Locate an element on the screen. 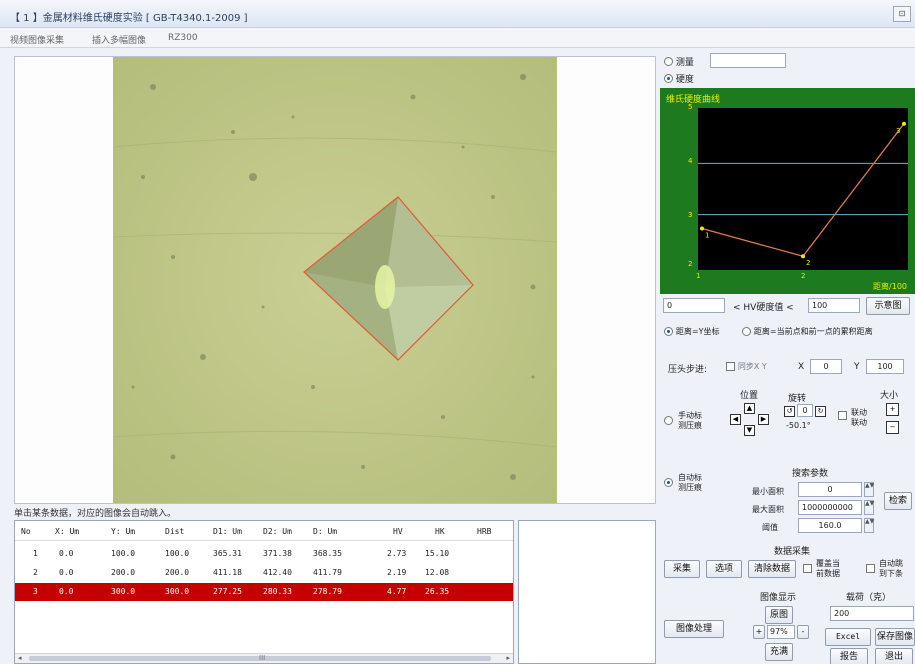  y-tick-label: 3 is located at coordinates (690, 215).